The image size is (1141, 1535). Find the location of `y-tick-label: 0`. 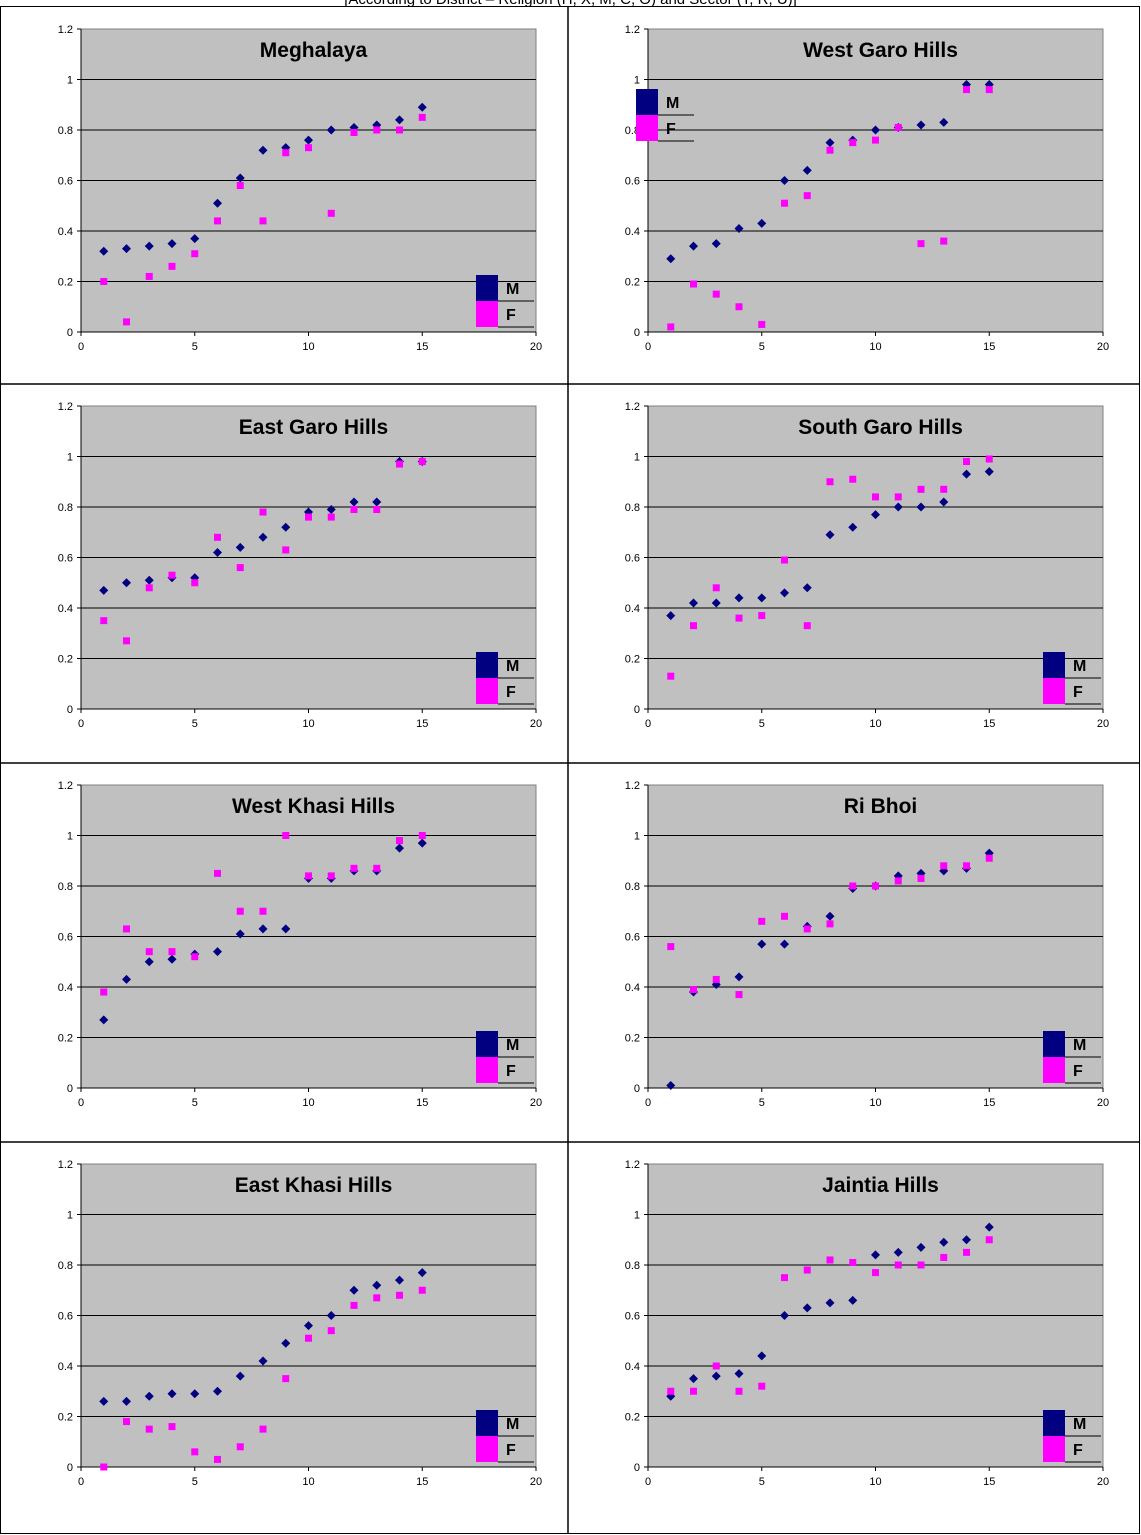

y-tick-label: 0 is located at coordinates (70, 1468).